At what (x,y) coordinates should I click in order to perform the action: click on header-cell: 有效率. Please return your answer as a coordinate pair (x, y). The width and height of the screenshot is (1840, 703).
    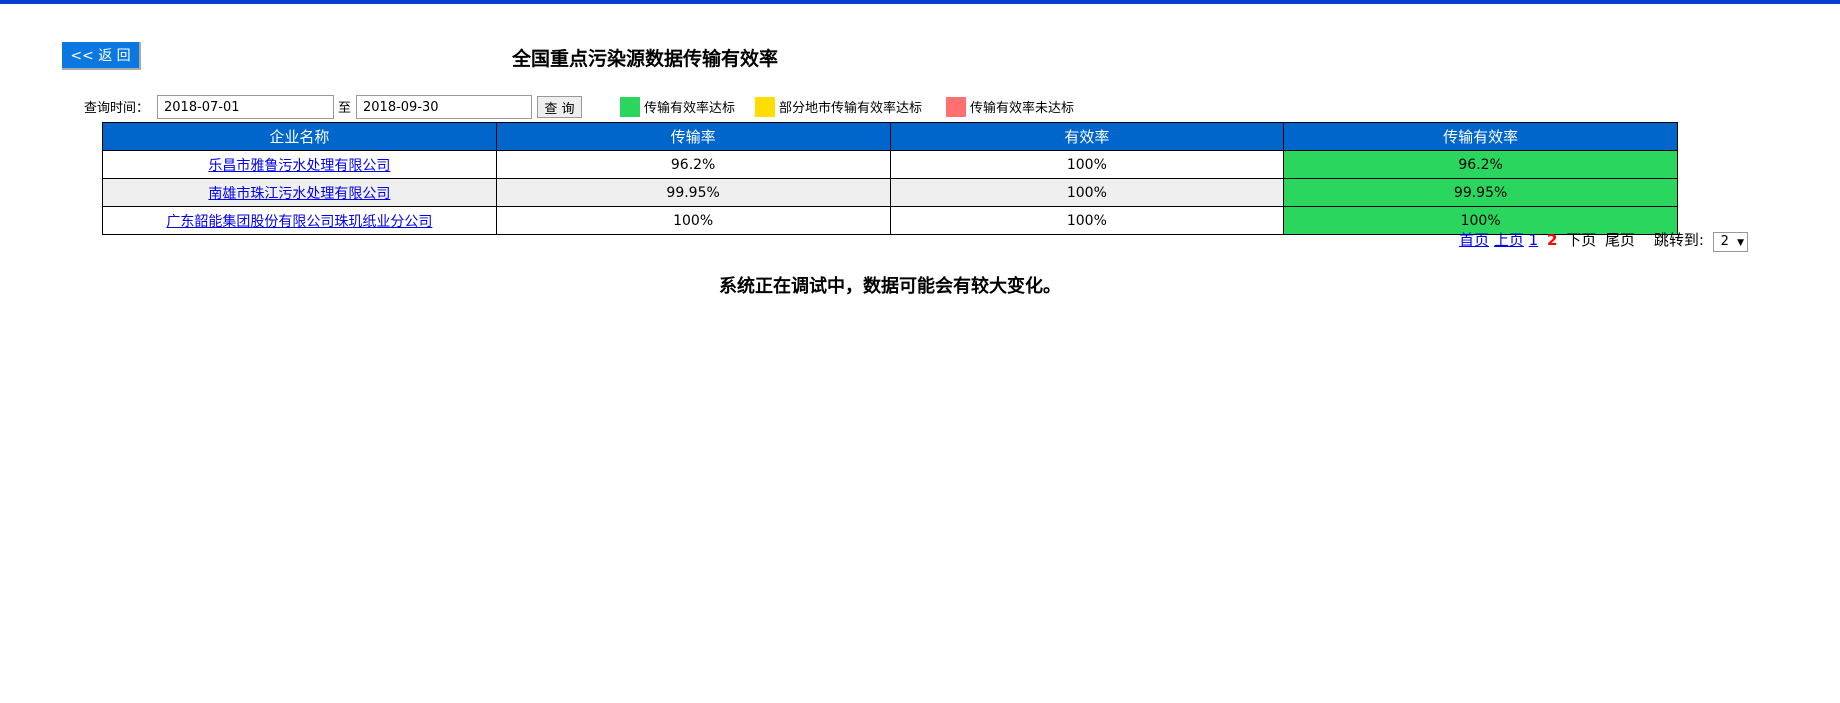
    Looking at the image, I should click on (1087, 136).